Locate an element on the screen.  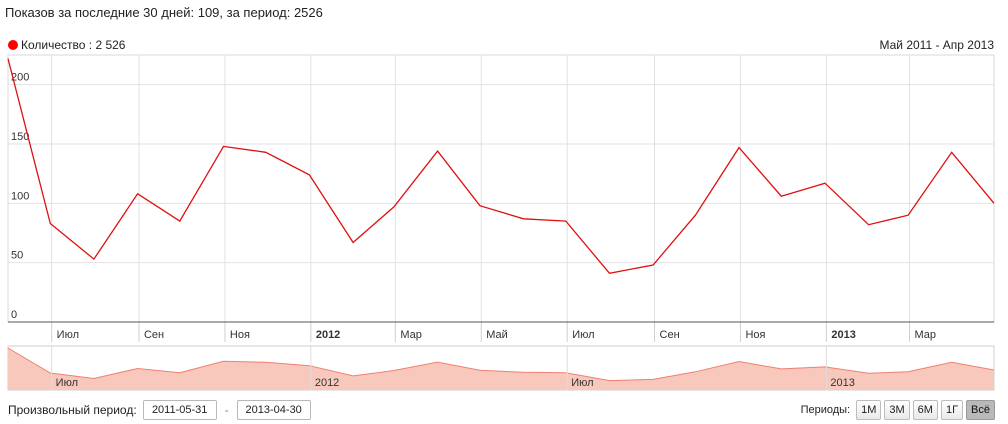
date-to-input is located at coordinates (273, 410).